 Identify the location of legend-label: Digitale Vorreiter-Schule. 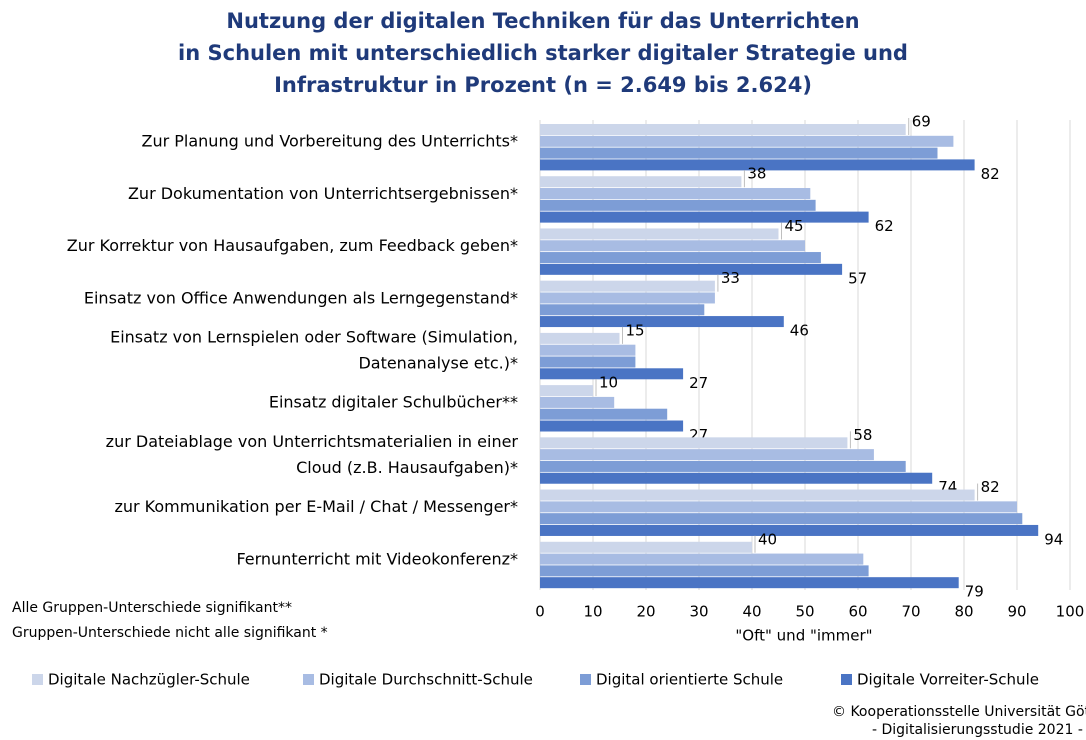
(948, 680).